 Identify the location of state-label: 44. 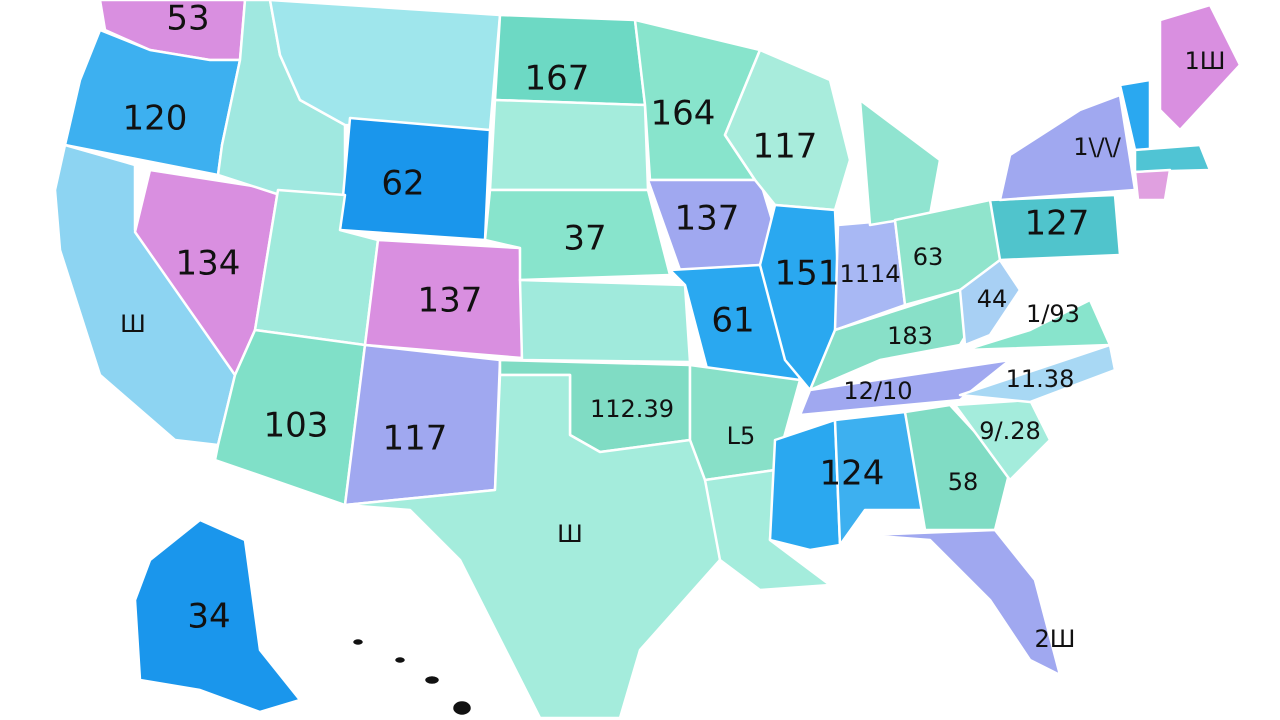
(992, 299).